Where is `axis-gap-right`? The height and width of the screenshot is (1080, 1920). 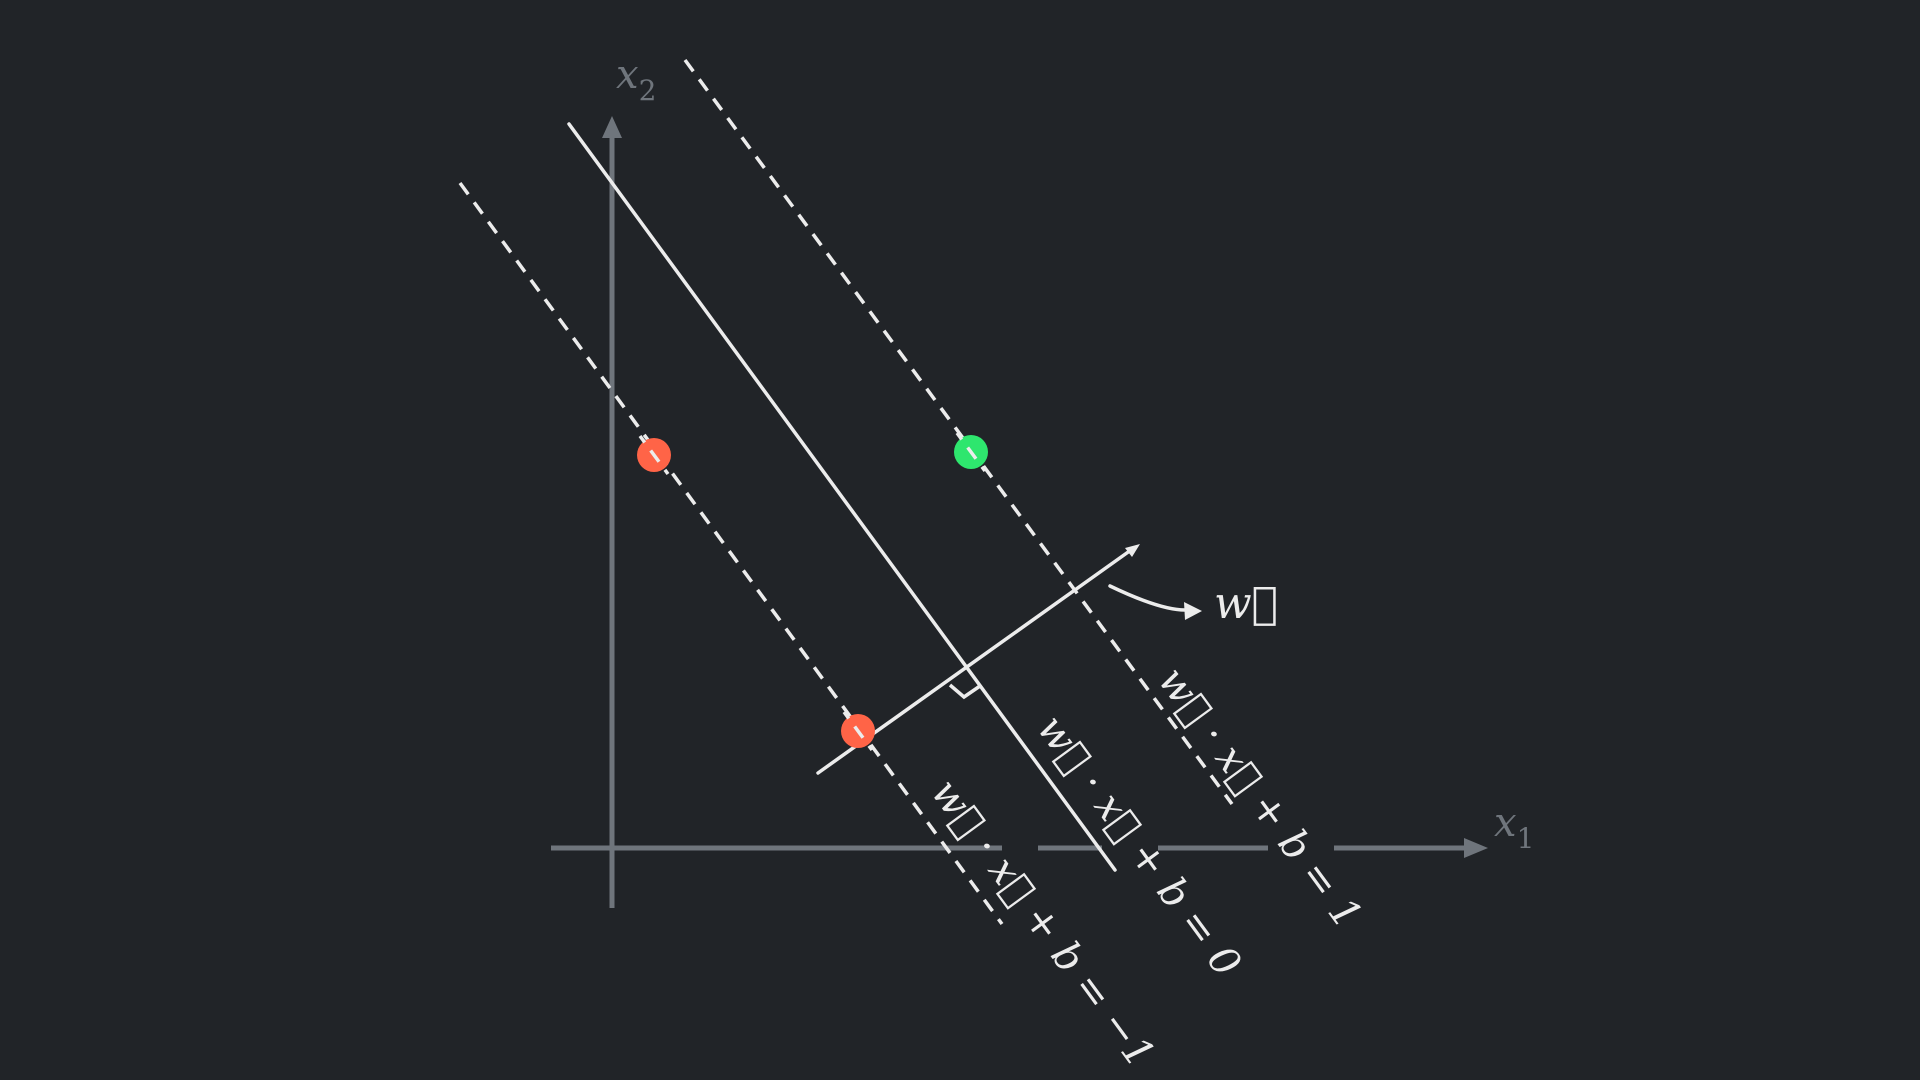
axis-gap-right is located at coordinates (1301, 849).